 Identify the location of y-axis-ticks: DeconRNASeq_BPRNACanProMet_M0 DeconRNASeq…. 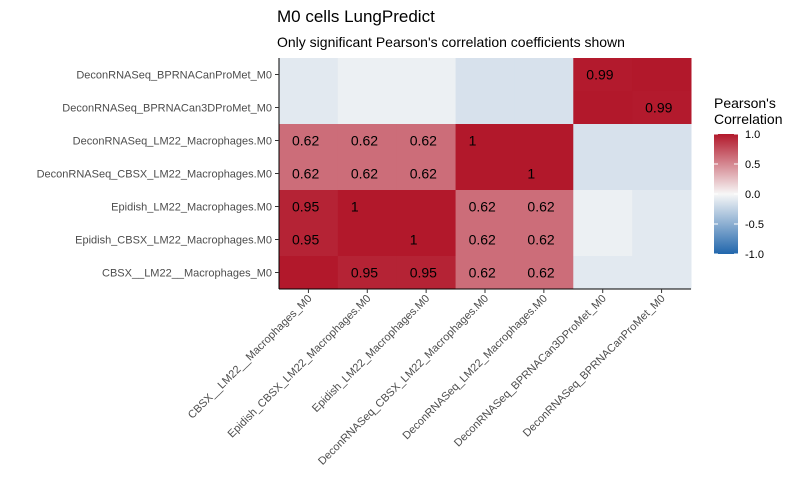
(158, 175).